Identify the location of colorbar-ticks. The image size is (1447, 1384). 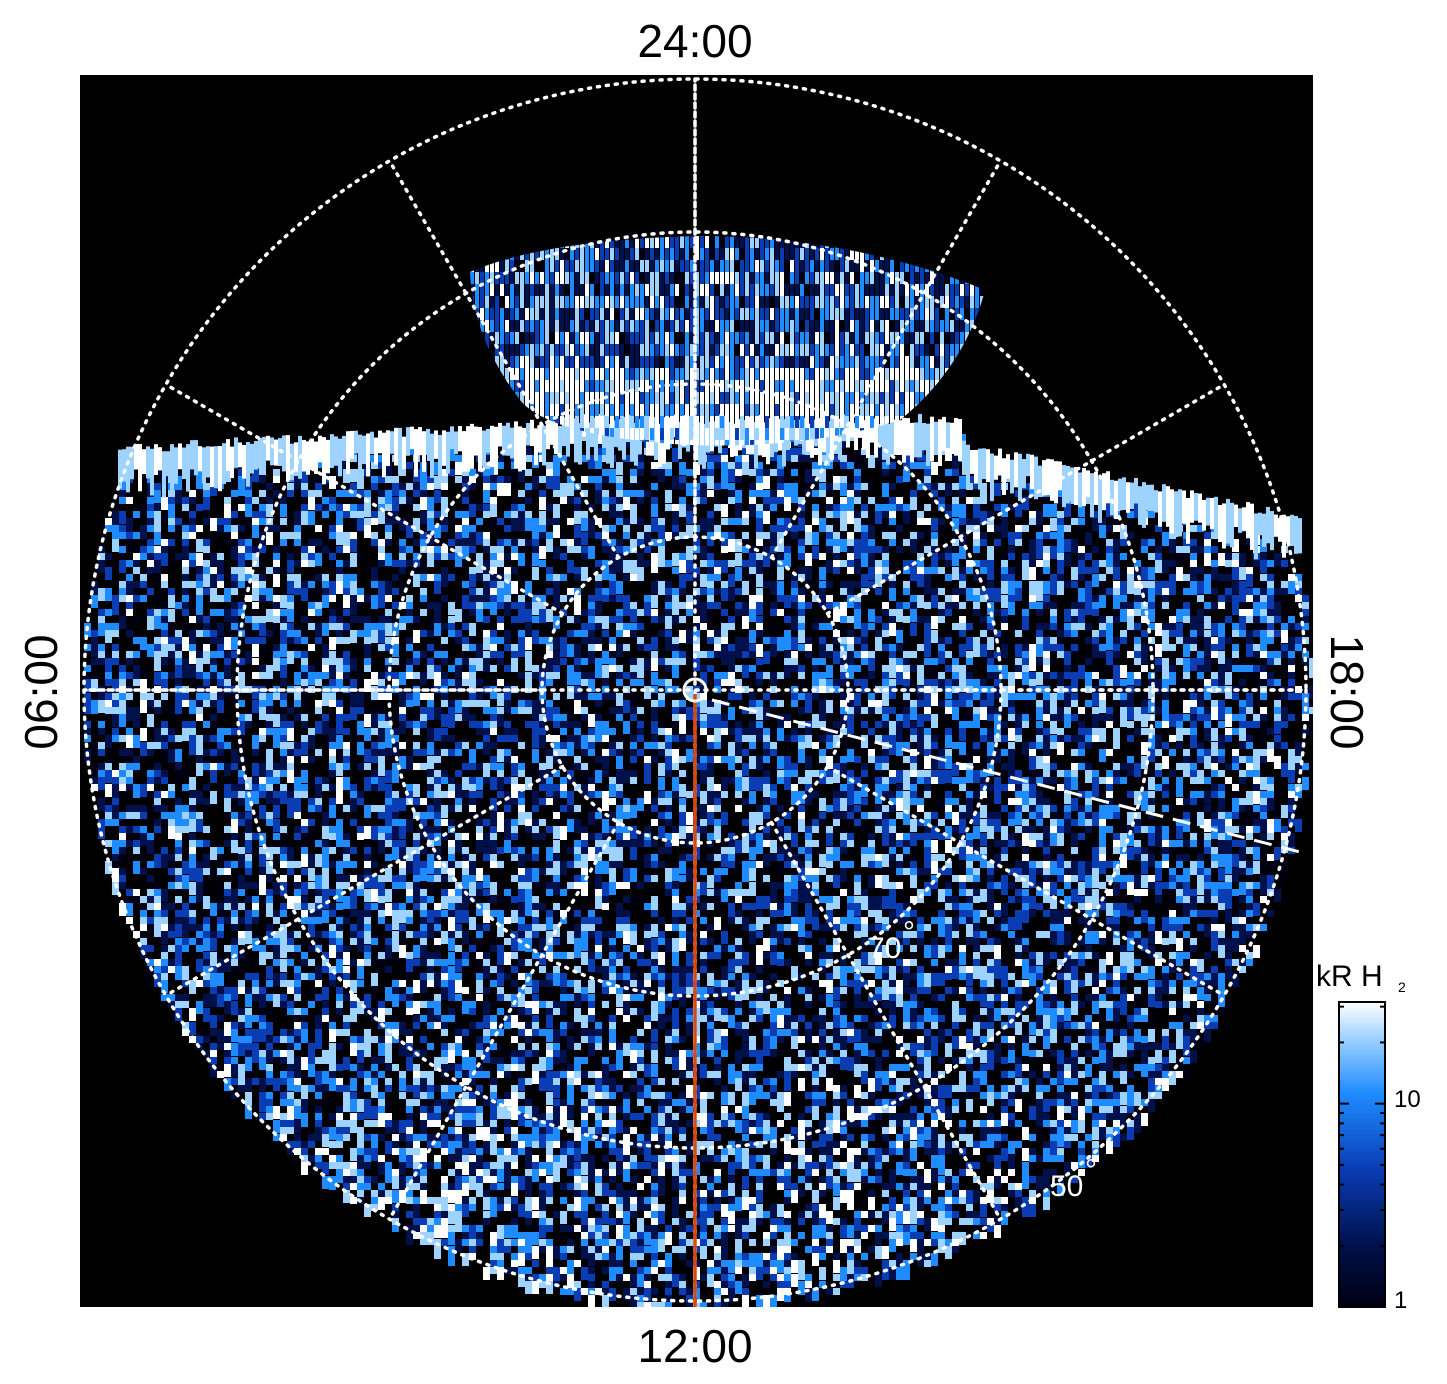
(1362, 1156).